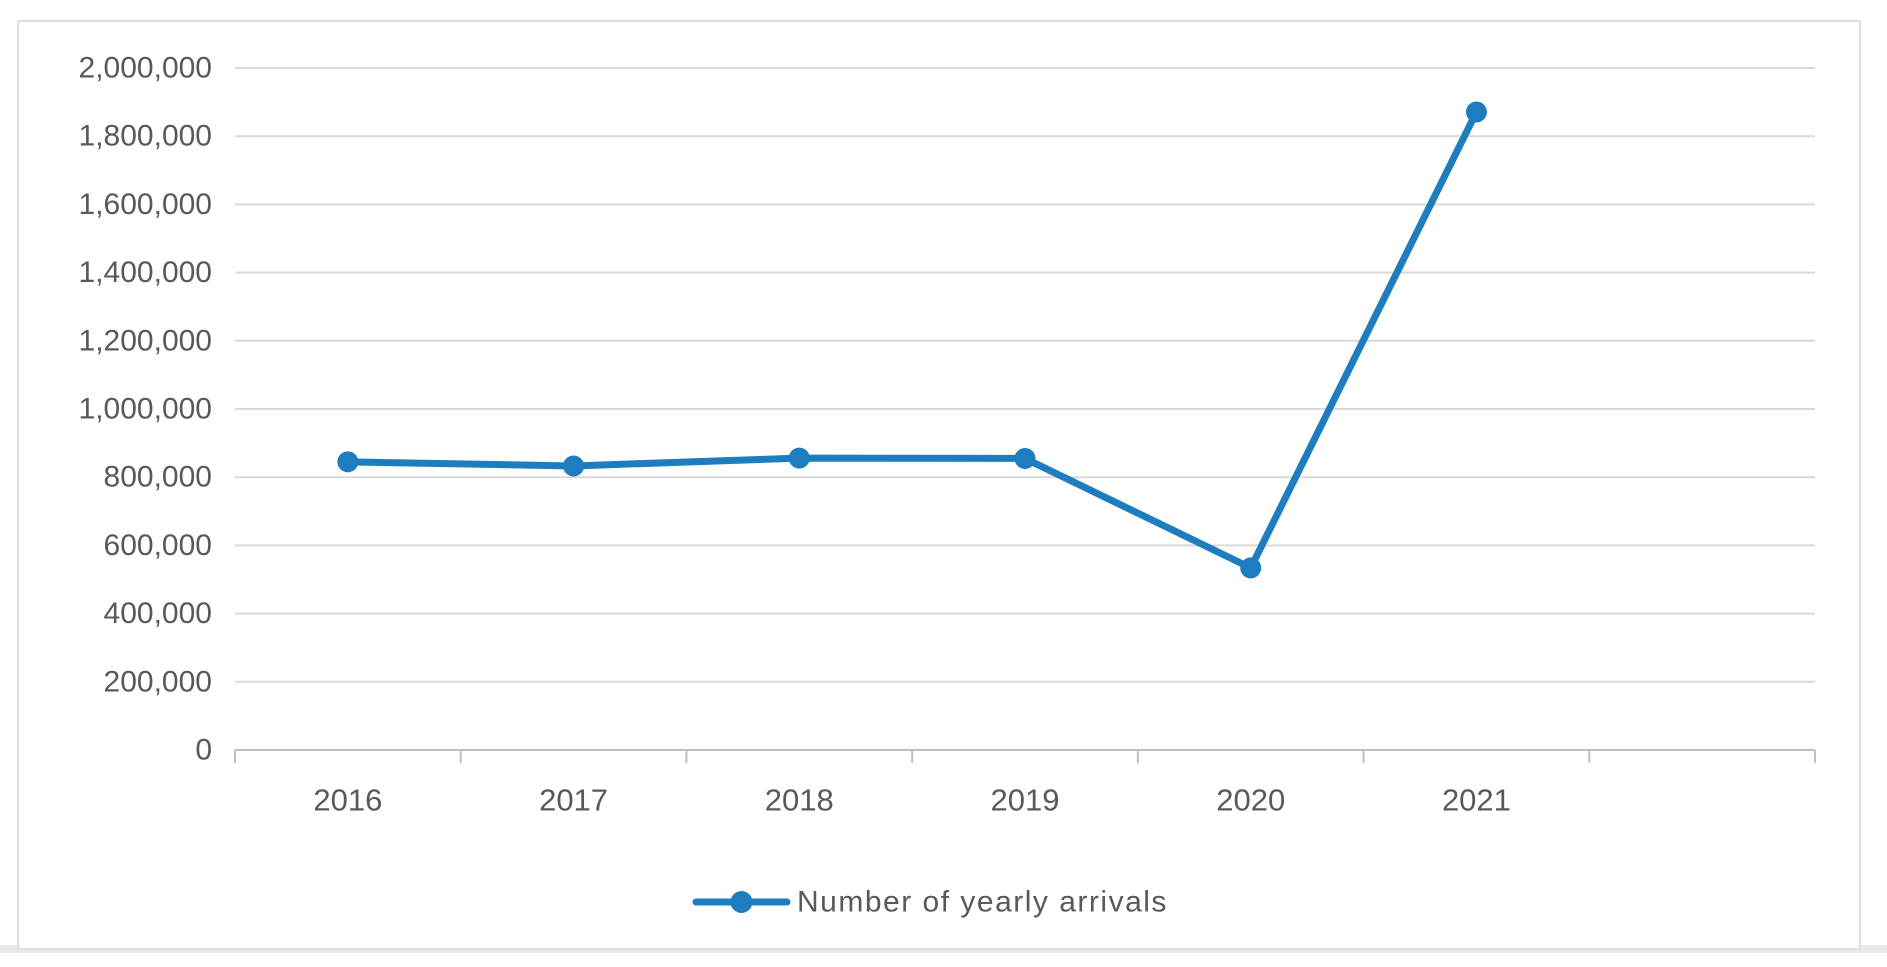  I want to click on x-axis-tick-label: 2020, so click(1250, 800).